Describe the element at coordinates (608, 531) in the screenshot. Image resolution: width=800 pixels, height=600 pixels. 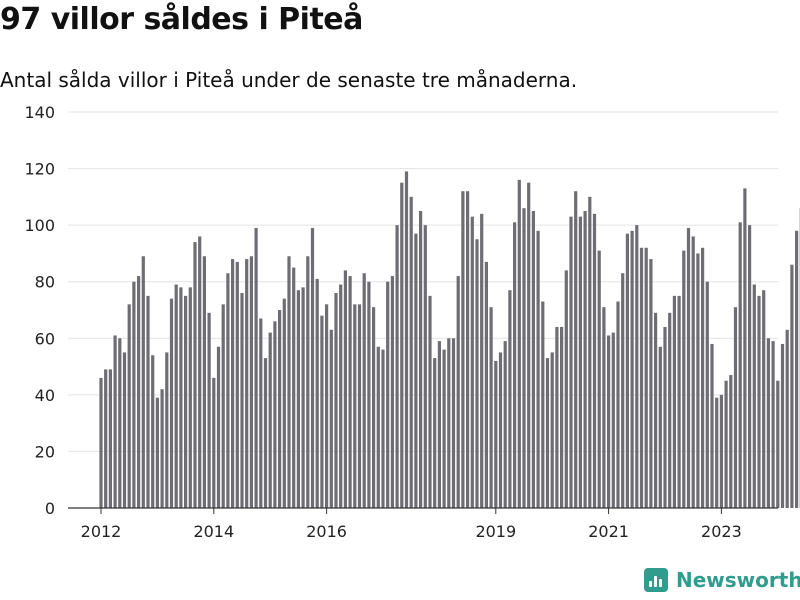
I see `x-tick-label: 2021` at that location.